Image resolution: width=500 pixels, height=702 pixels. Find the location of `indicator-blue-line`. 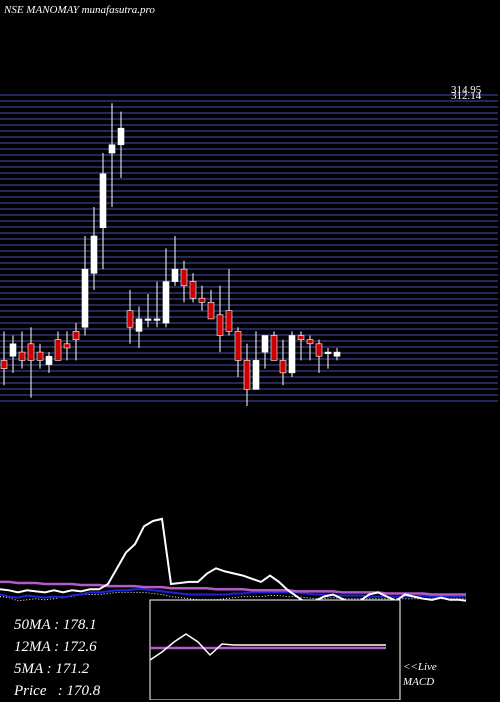

indicator-blue-line is located at coordinates (233, 593).